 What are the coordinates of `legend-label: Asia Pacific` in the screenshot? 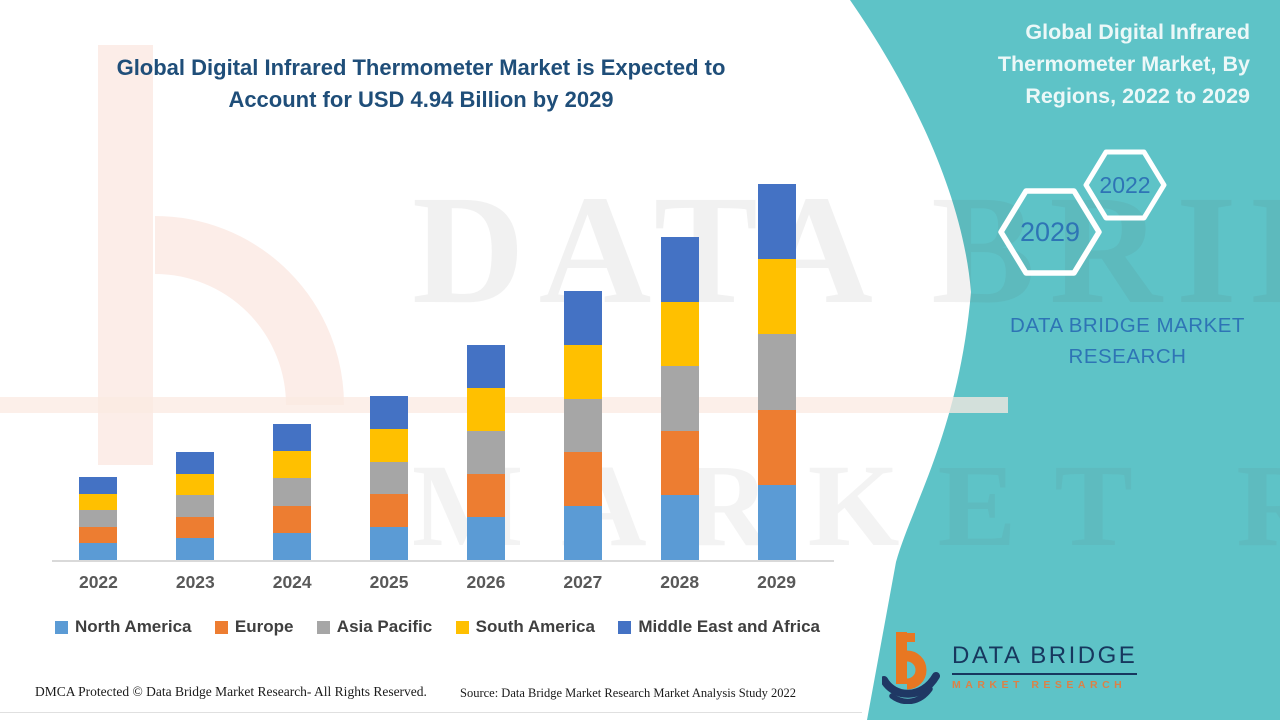 It's located at (384, 626).